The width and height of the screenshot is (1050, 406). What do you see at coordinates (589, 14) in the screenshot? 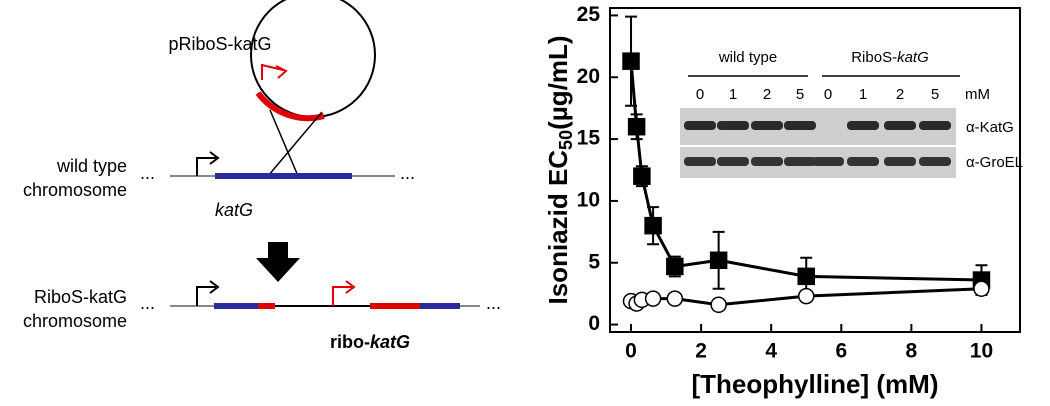
I see `y-tick-label: 25` at bounding box center [589, 14].